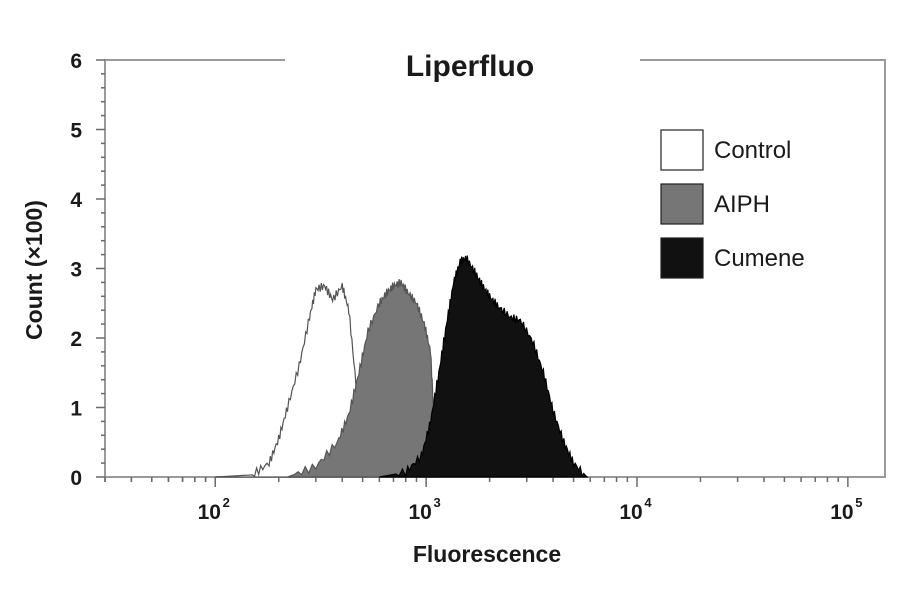 This screenshot has width=900, height=594. Describe the element at coordinates (682, 258) in the screenshot. I see `legend-swatch-cumene` at that location.